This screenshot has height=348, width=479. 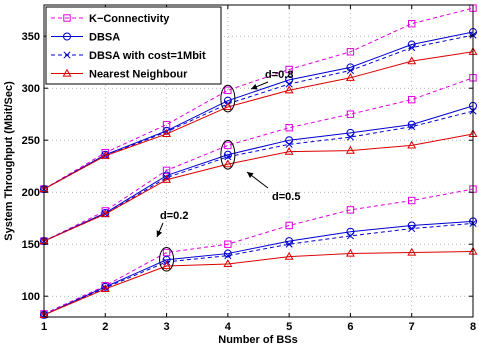 What do you see at coordinates (31, 245) in the screenshot?
I see `y-tick-label: 150` at bounding box center [31, 245].